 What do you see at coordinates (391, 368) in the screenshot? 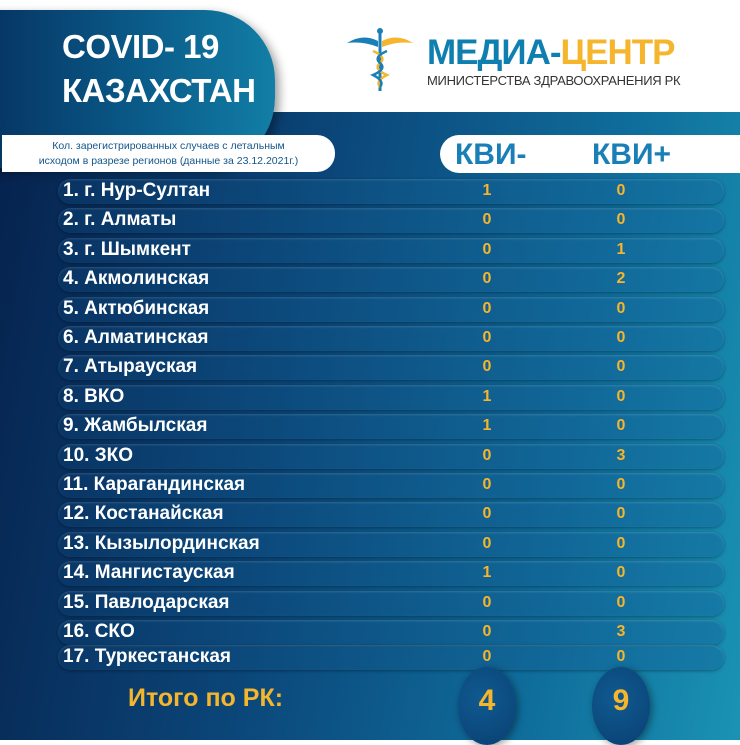
I see `table-row: 7. Атырауская 0 0` at bounding box center [391, 368].